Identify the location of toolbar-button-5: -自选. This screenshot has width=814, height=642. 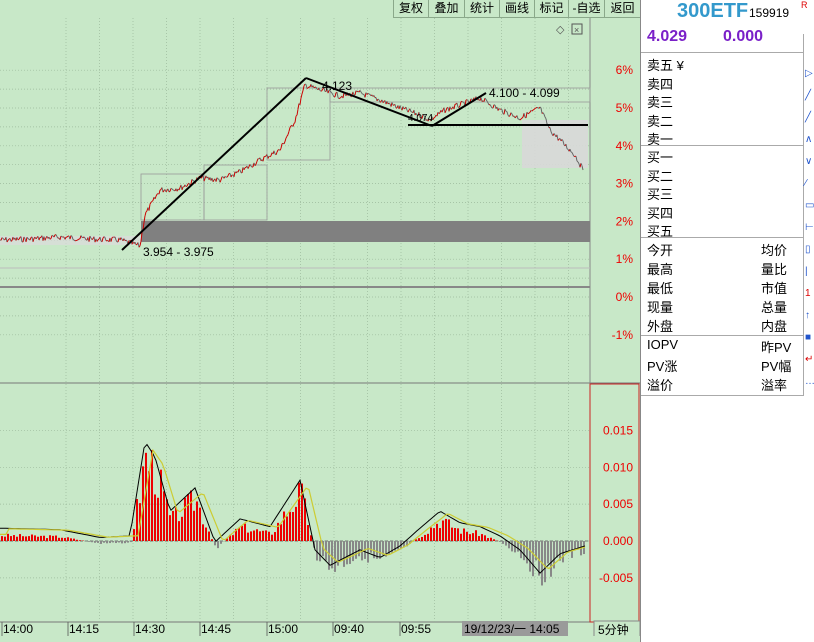
(586, 9).